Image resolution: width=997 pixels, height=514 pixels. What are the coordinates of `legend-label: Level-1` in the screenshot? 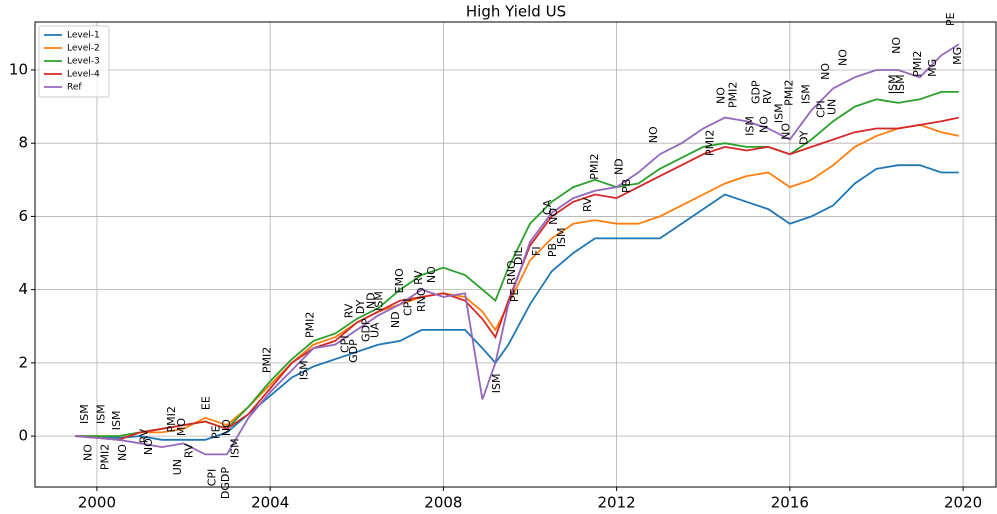 It's located at (83, 36).